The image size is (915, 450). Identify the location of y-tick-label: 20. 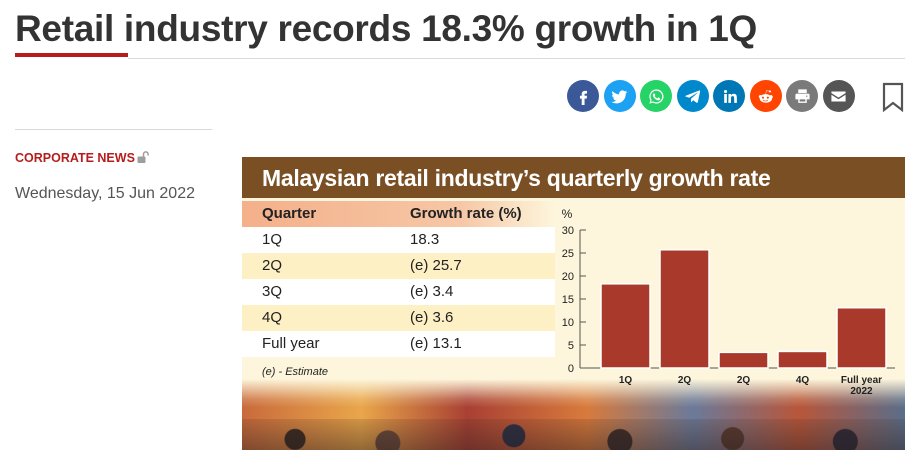
(568, 277).